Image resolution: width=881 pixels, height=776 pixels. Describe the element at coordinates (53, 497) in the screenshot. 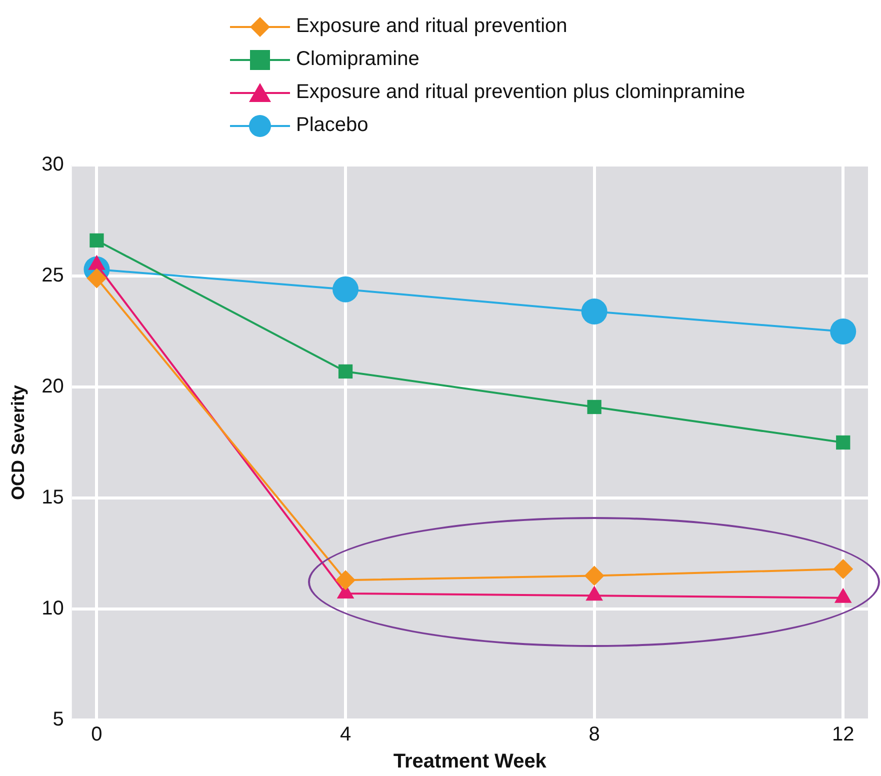

I see `y-tick-label: 15` at that location.